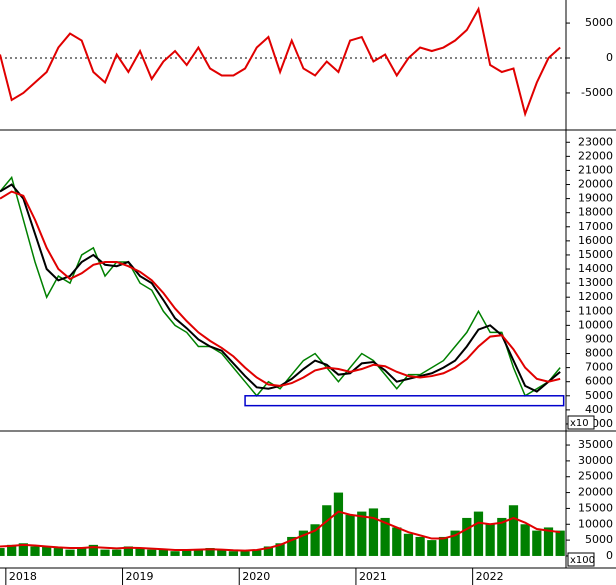 The height and width of the screenshot is (585, 616). What do you see at coordinates (599, 367) in the screenshot?
I see `y-tick-label: 7000` at bounding box center [599, 367].